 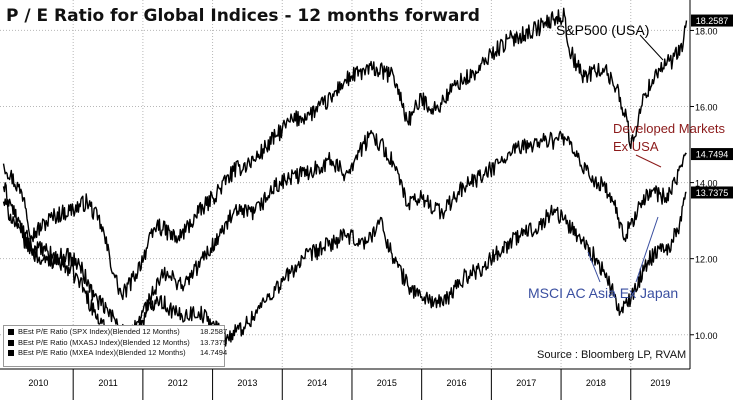 What do you see at coordinates (596, 383) in the screenshot?
I see `x-tick-label: 2018` at bounding box center [596, 383].